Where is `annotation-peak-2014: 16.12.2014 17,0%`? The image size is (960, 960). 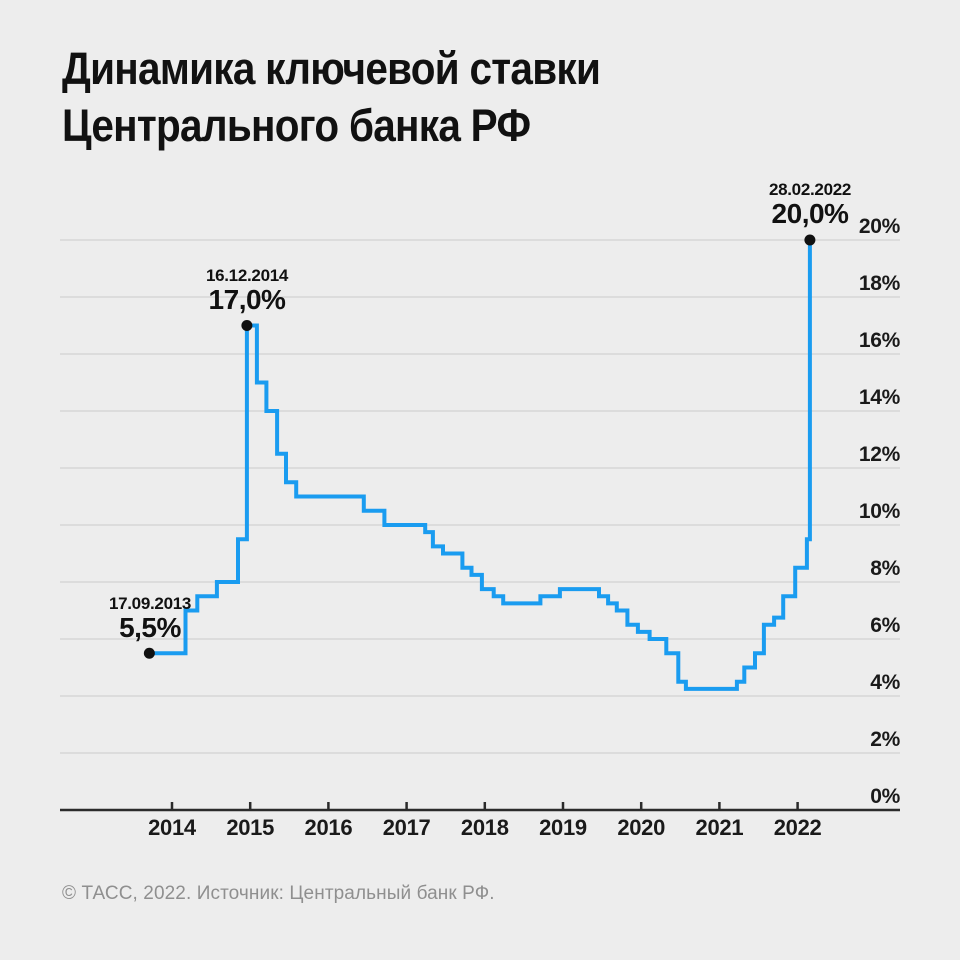 annotation-peak-2014: 16.12.2014 17,0% is located at coordinates (247, 290).